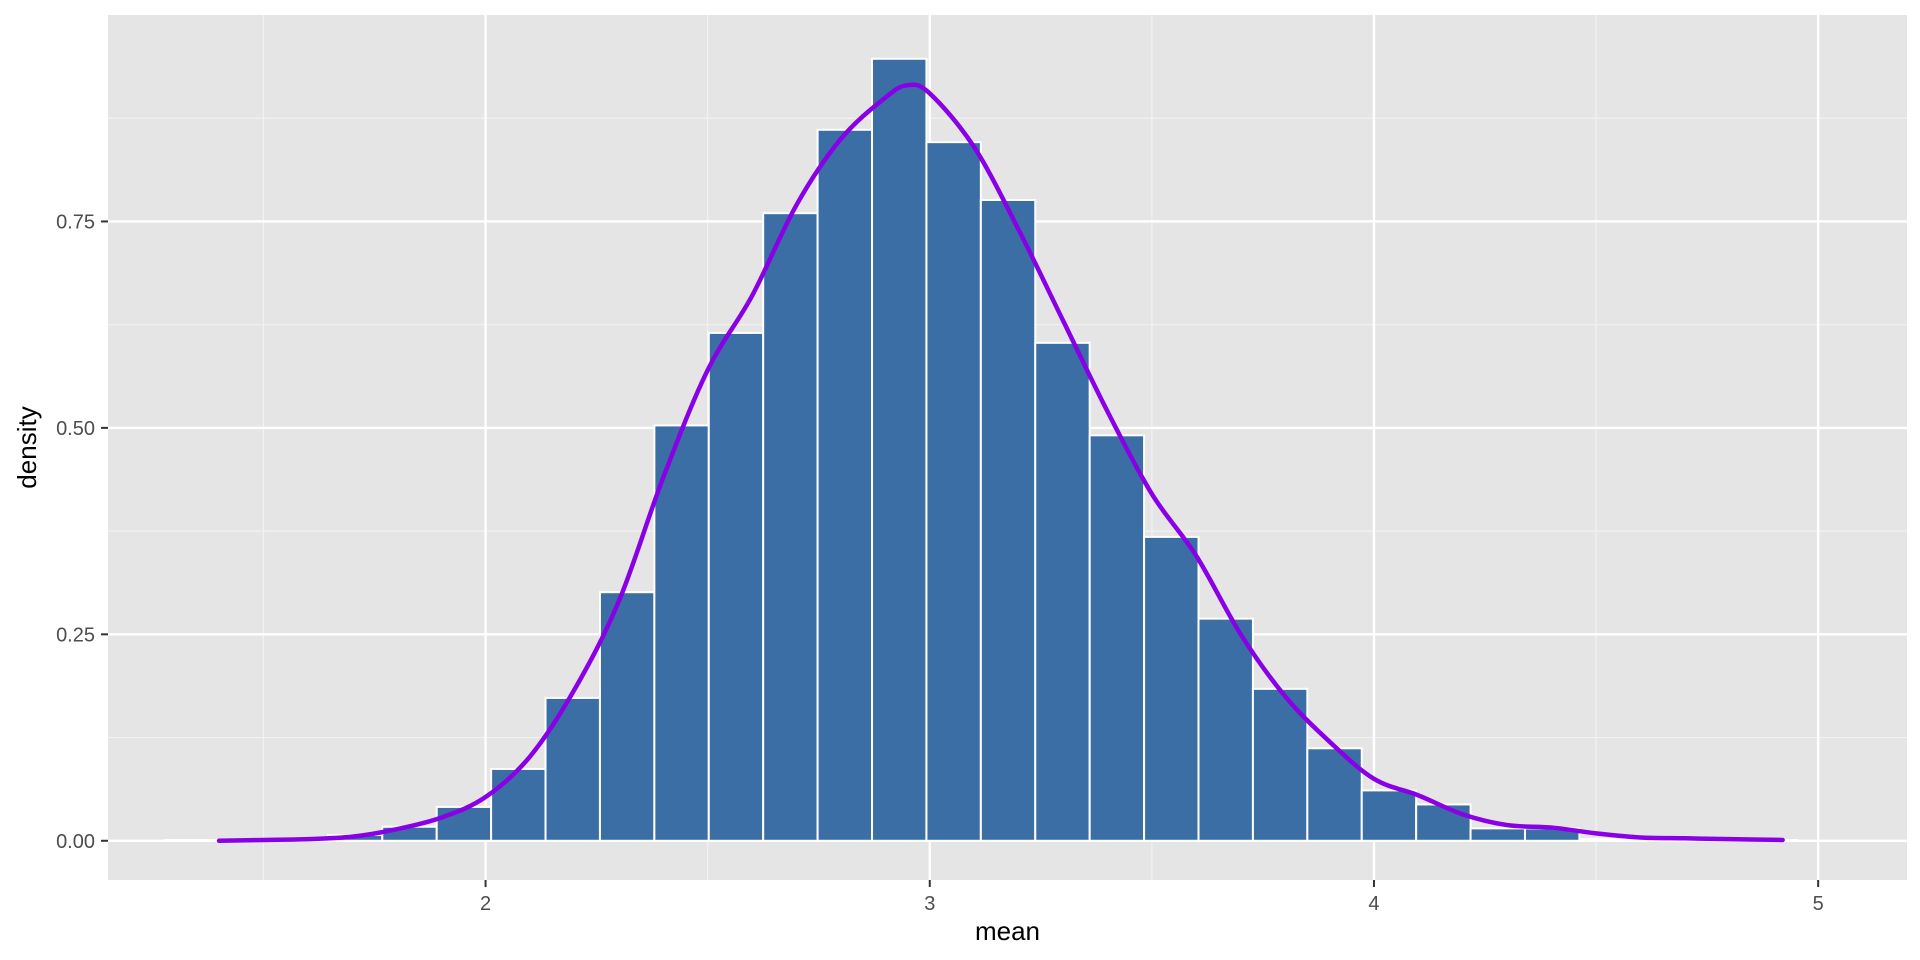 The height and width of the screenshot is (960, 1920). What do you see at coordinates (82, 532) in the screenshot?
I see `y-axis: 0.00 0.25 0.50 0.75` at bounding box center [82, 532].